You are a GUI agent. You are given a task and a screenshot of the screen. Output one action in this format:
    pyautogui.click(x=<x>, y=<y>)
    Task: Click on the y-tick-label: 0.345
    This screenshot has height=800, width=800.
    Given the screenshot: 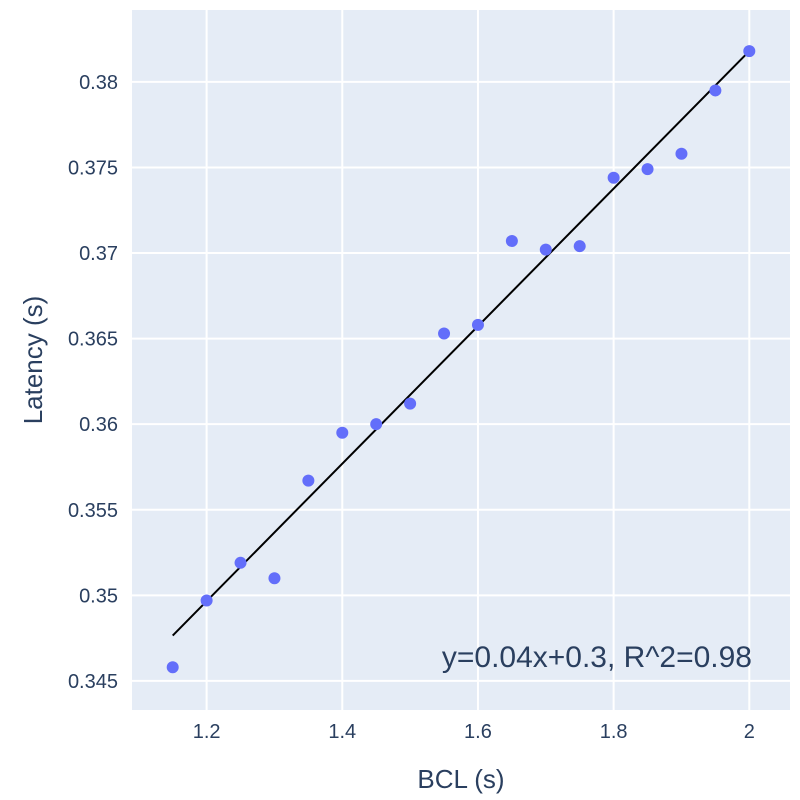 What is the action you would take?
    pyautogui.click(x=93, y=682)
    